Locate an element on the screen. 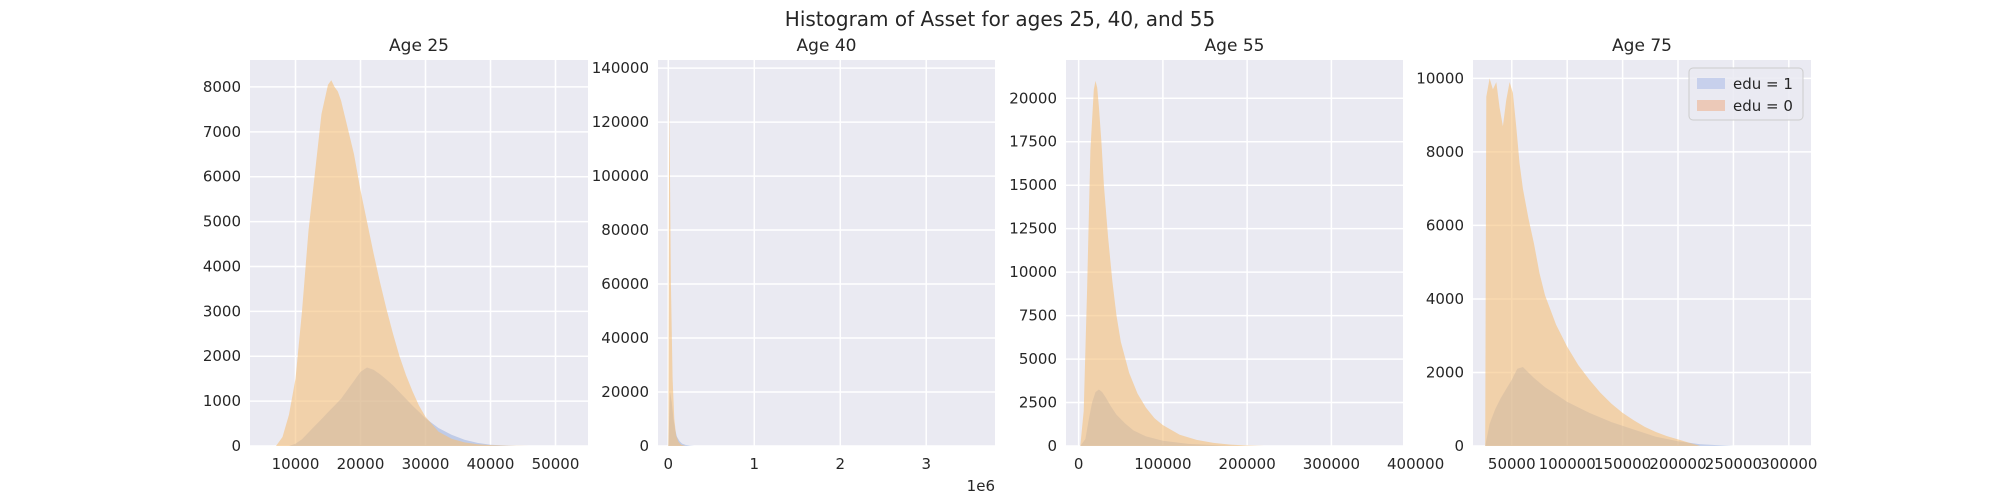 The image size is (2000, 500). y-tick-label: 80000 is located at coordinates (625, 230).